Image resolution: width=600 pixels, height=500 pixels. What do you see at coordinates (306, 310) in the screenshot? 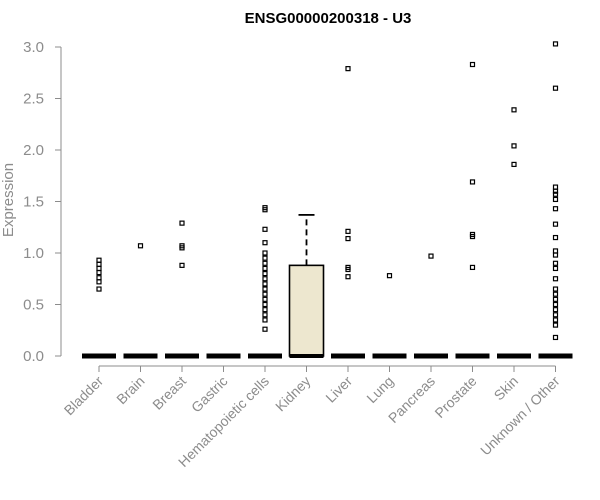
I see `box-body` at bounding box center [306, 310].